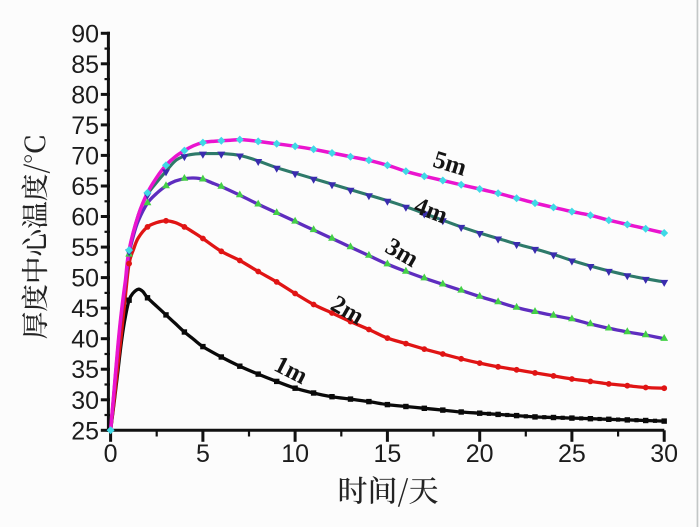 The image size is (700, 532). Describe the element at coordinates (85, 126) in the screenshot. I see `svg-text: 75` at that location.